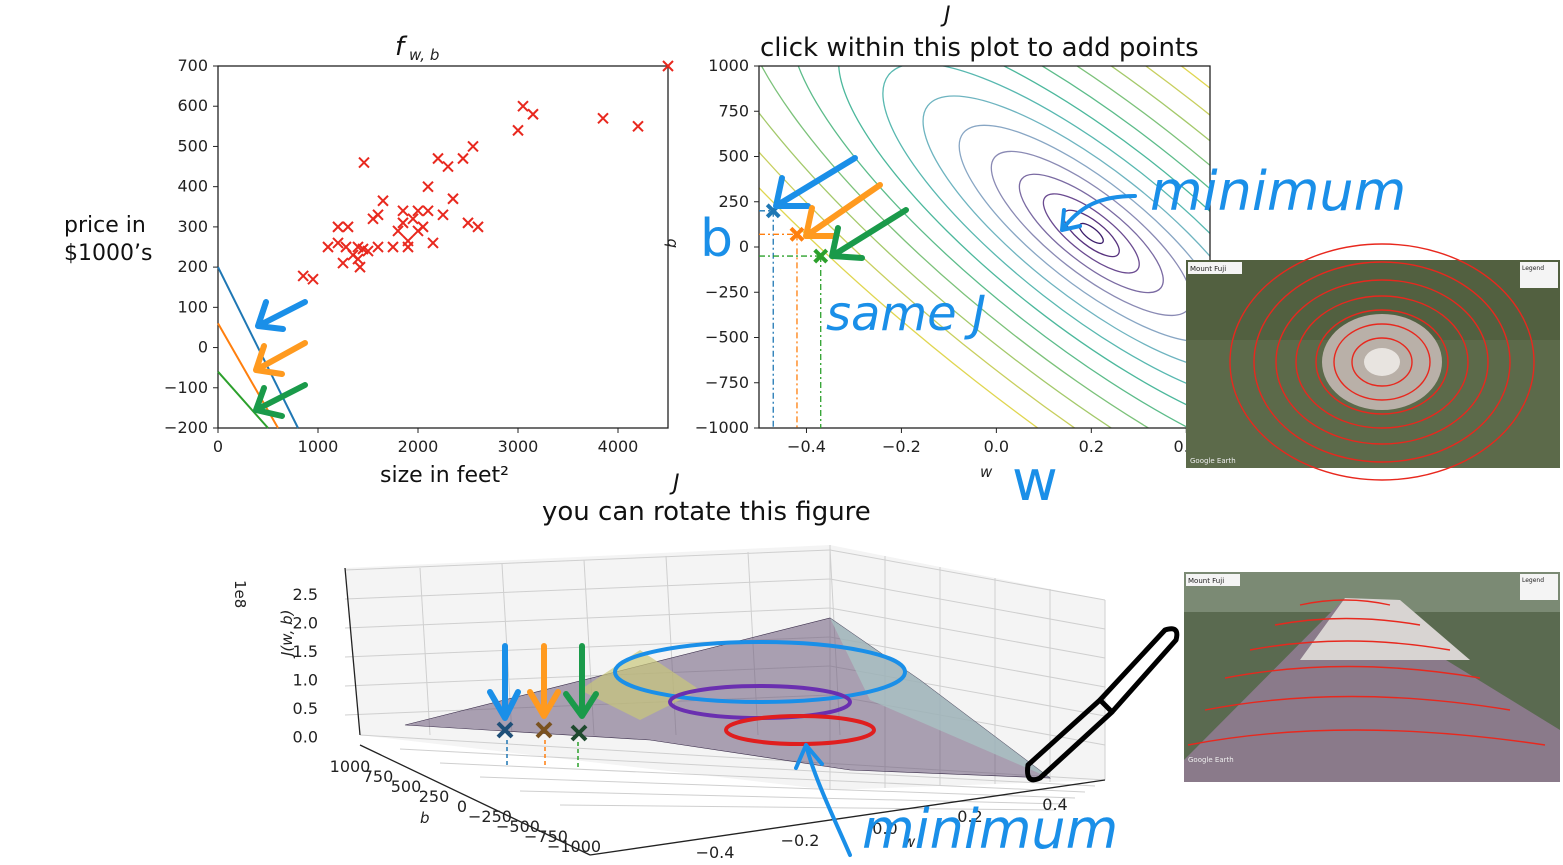 The height and width of the screenshot is (865, 1563). I want to click on plot1-x-tick-label: 4000, so click(618, 446).